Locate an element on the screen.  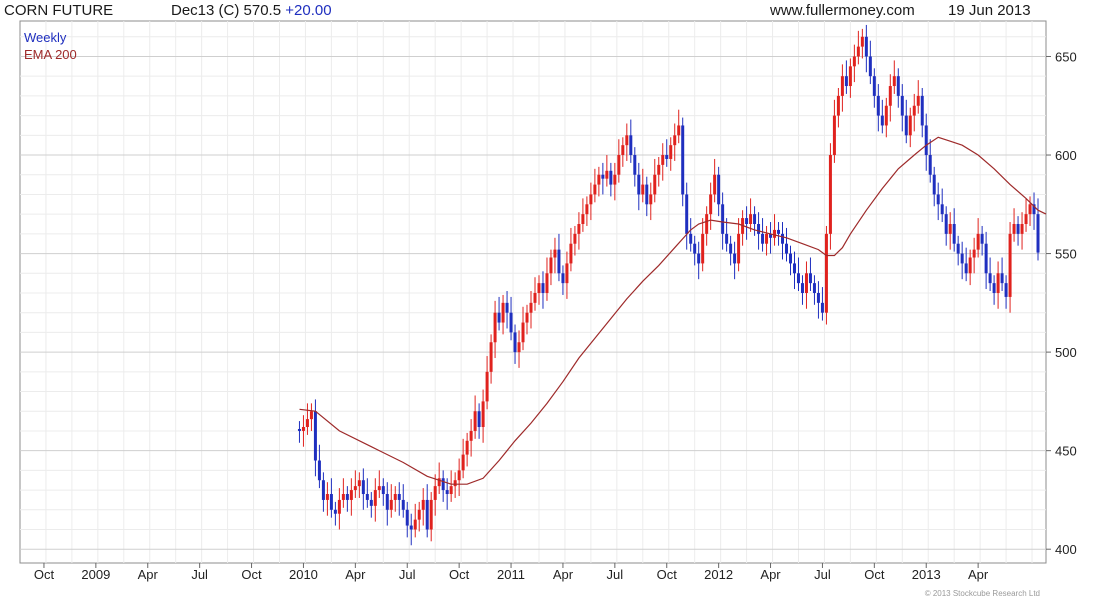
y-tick-label: 450 is located at coordinates (1066, 451).